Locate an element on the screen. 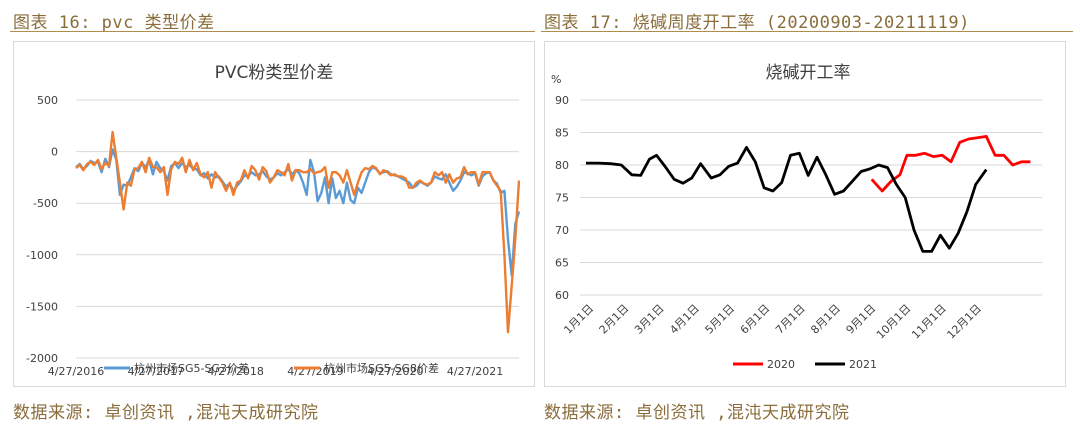 Image resolution: width=1080 pixels, height=434 pixels. left-source-note: 数据来源: 卓创资讯 ,混沌天成研究院 is located at coordinates (166, 413).